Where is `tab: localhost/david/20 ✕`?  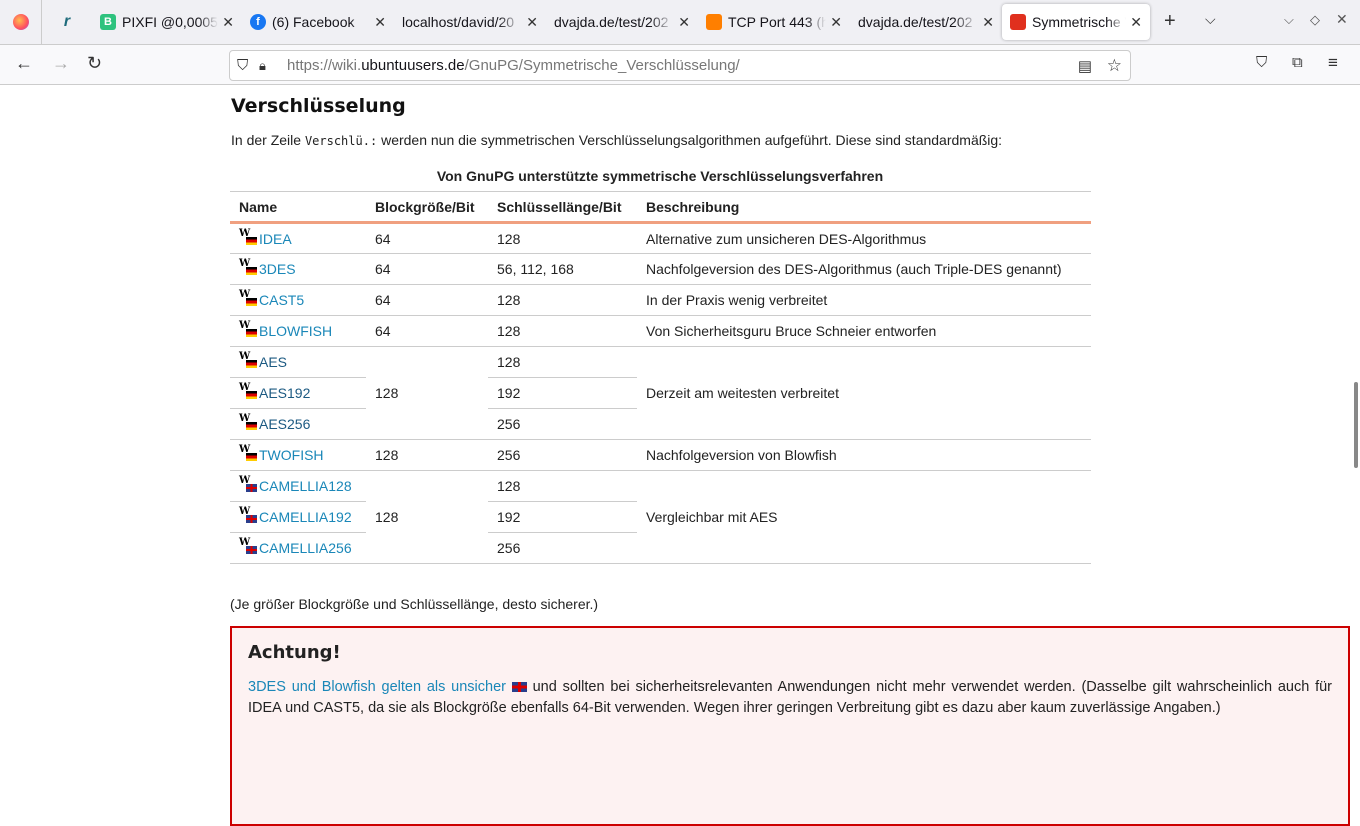
tab: localhost/david/20 ✕ is located at coordinates (470, 22).